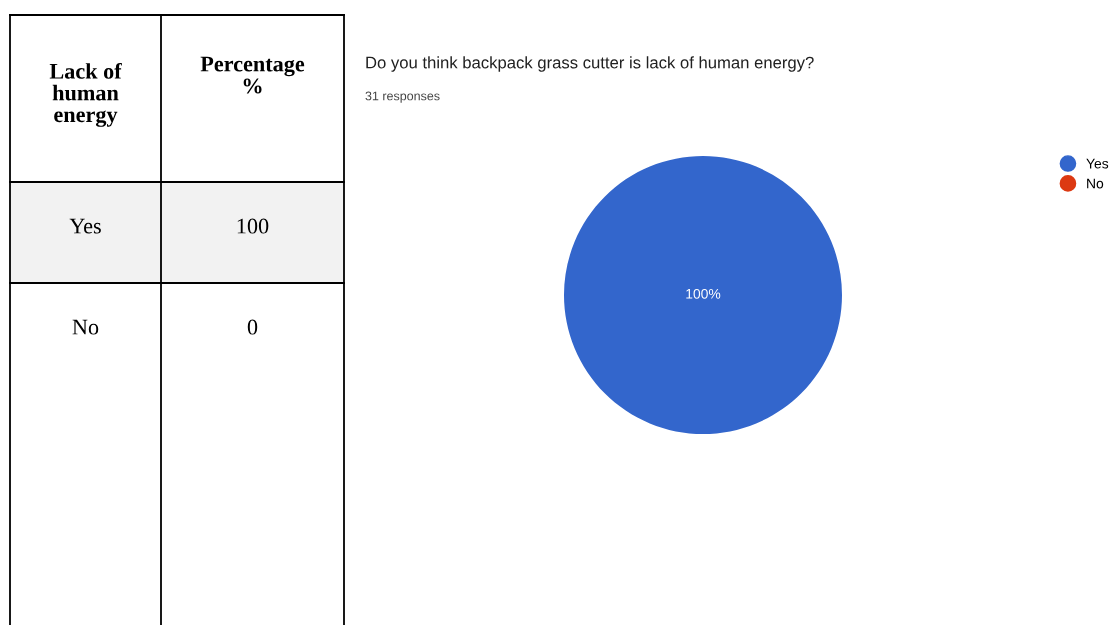 This screenshot has height=625, width=1117. I want to click on legend-label: No, so click(1095, 183).